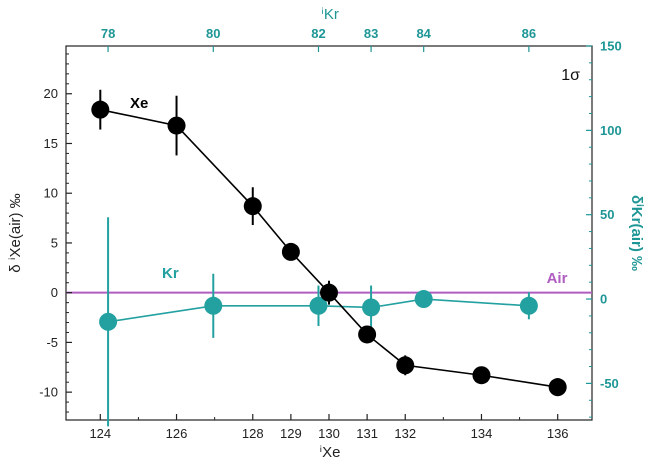 Image resolution: width=649 pixels, height=466 pixels. Describe the element at coordinates (611, 46) in the screenshot. I see `right-tick-label: 150` at that location.